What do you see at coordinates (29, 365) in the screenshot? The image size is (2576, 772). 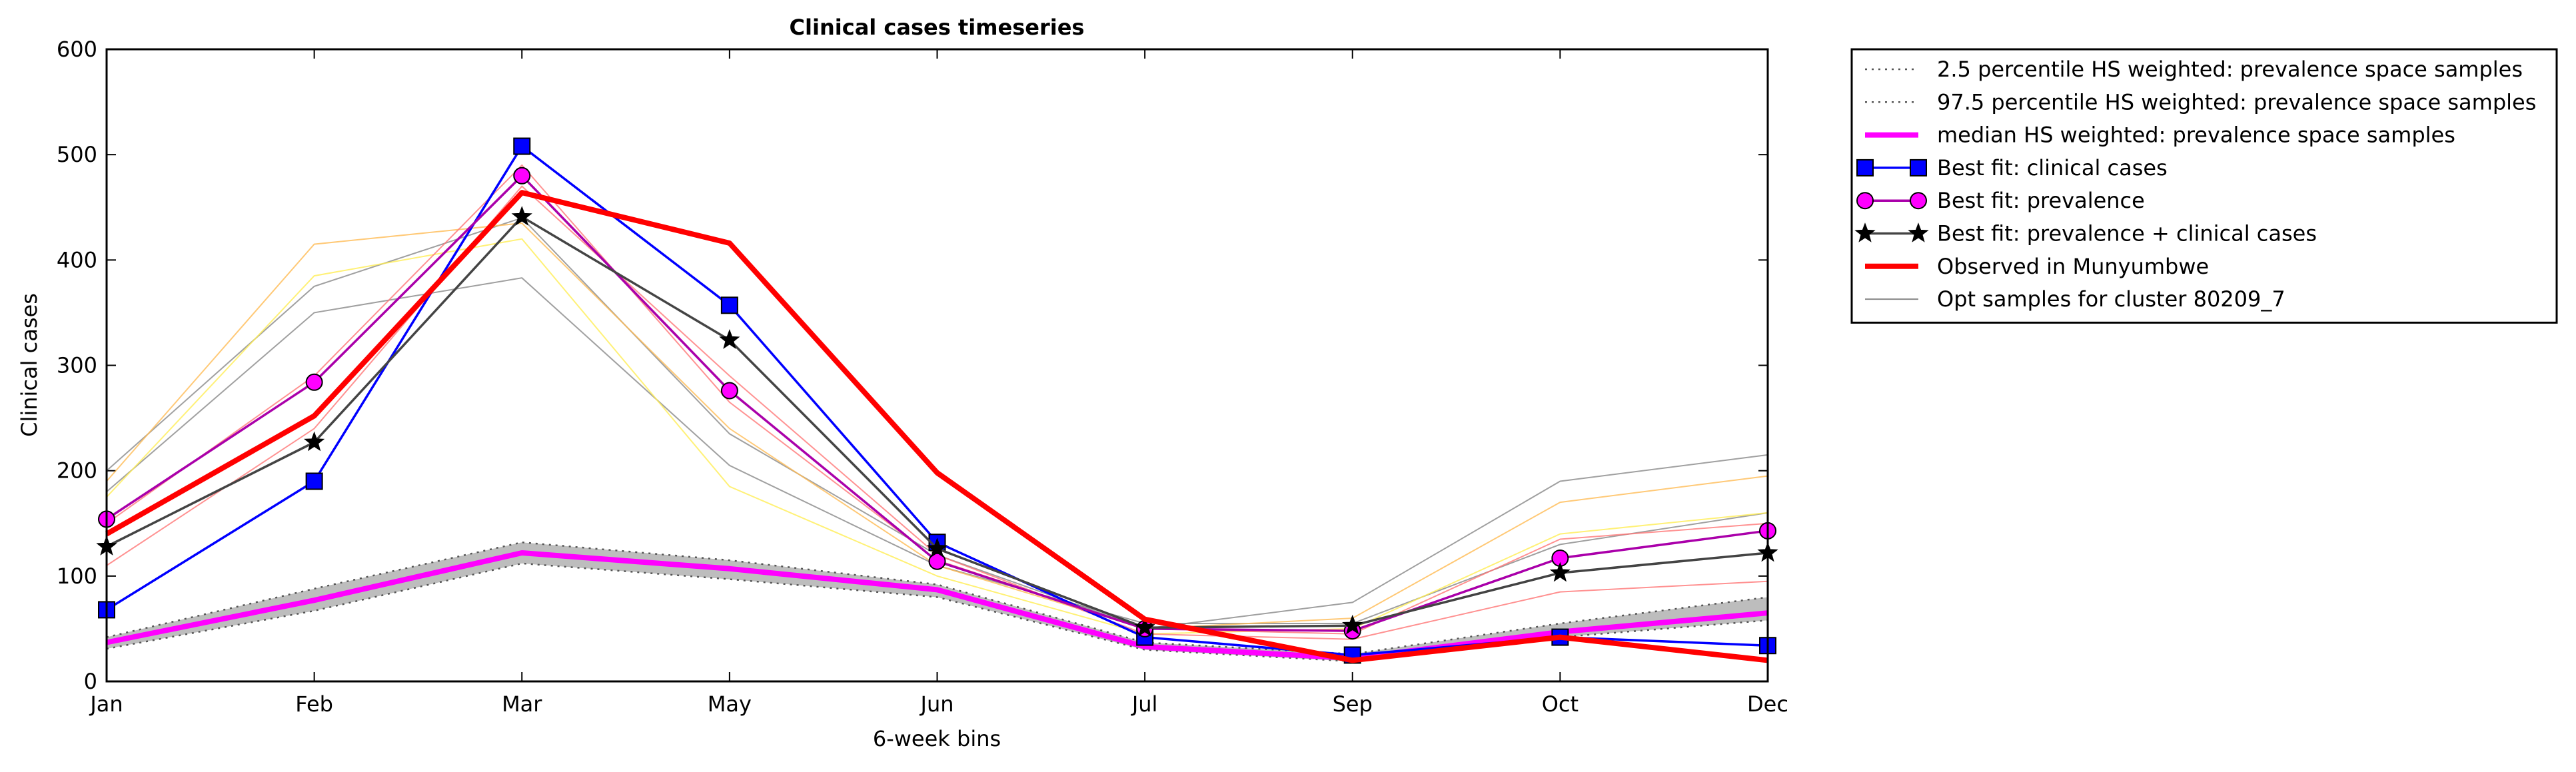 I see `y-axis-label: Clinical cases` at bounding box center [29, 365].